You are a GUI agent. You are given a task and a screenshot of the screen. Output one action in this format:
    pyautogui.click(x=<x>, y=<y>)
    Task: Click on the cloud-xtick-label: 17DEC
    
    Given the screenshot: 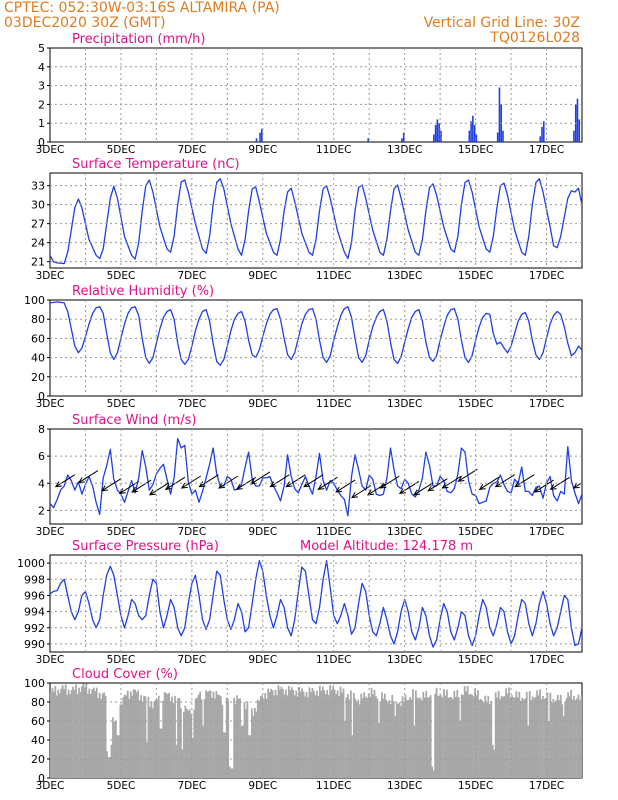 What is the action you would take?
    pyautogui.click(x=546, y=786)
    